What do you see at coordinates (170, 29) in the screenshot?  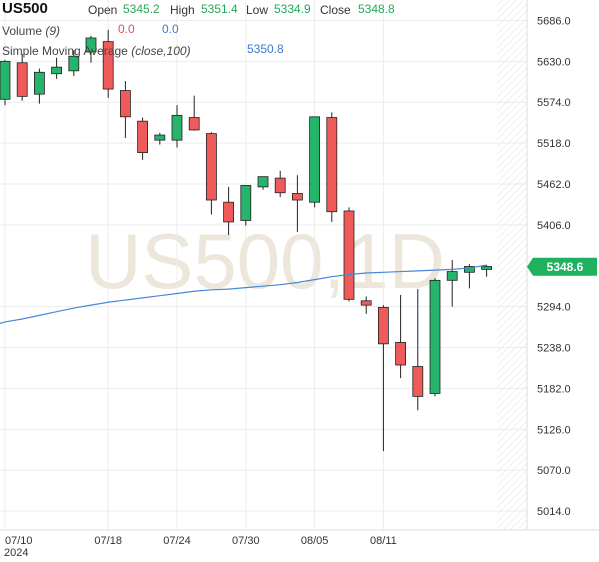 I see `volume-value-2: 0.0` at bounding box center [170, 29].